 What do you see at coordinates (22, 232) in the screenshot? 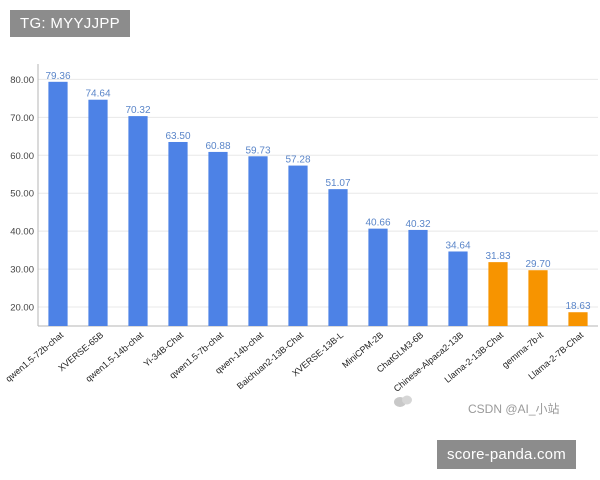
I see `y-tick-label: 40.00` at bounding box center [22, 232].